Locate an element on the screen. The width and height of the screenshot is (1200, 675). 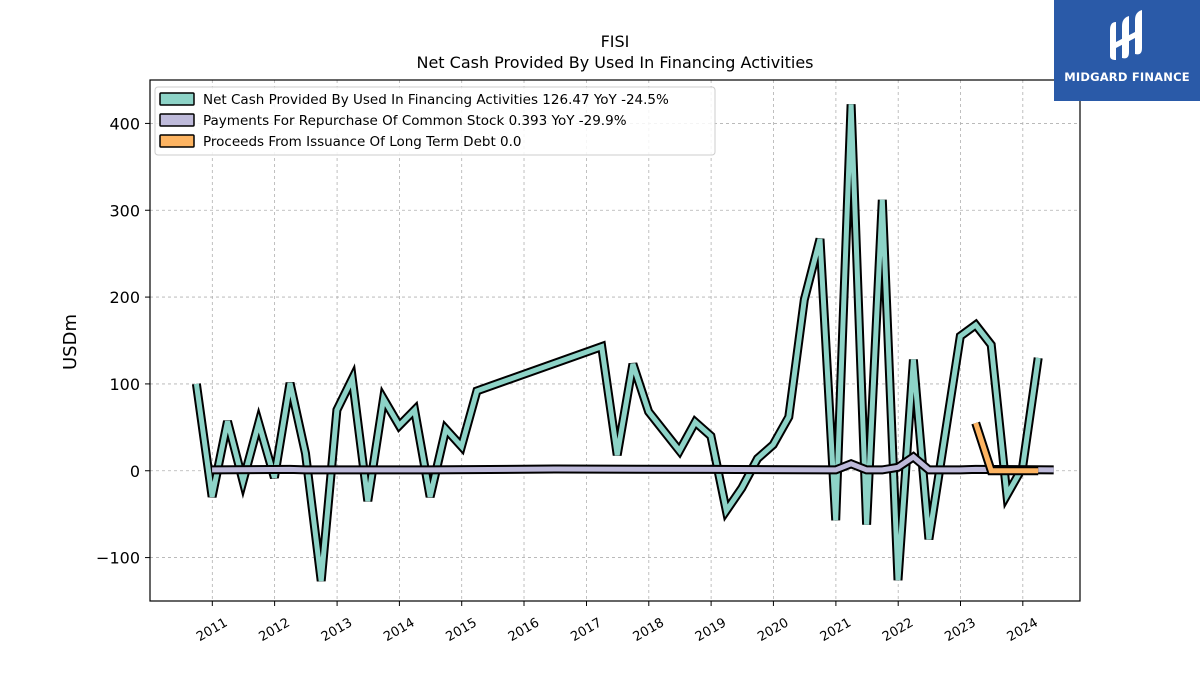
logo-mark-icon is located at coordinates (1126, 35).